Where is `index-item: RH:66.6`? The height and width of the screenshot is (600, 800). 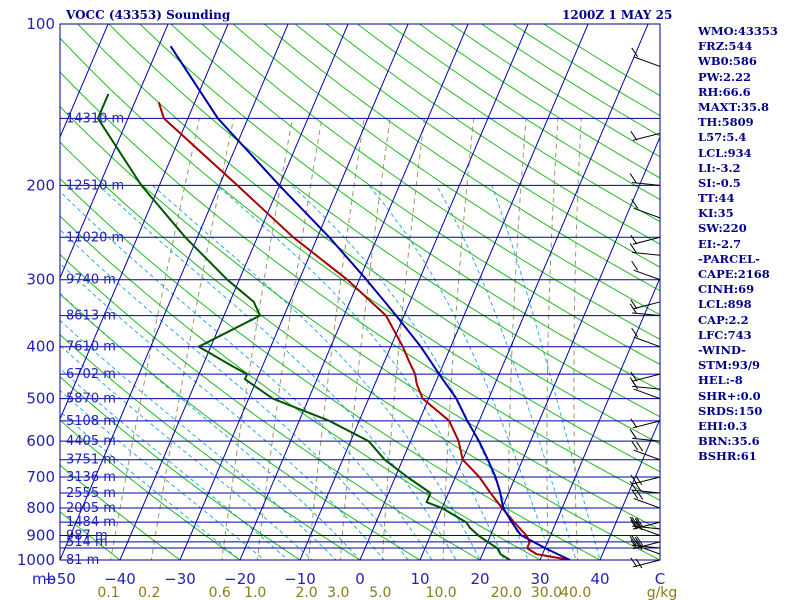 index-item: RH:66.6 is located at coordinates (724, 91).